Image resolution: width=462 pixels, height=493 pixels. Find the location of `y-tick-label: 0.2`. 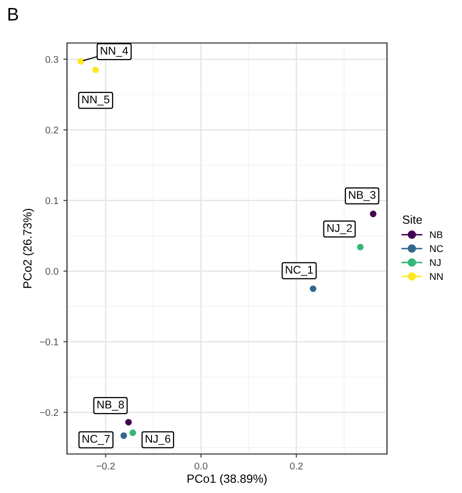

y-tick-label: 0.2 is located at coordinates (52, 130).